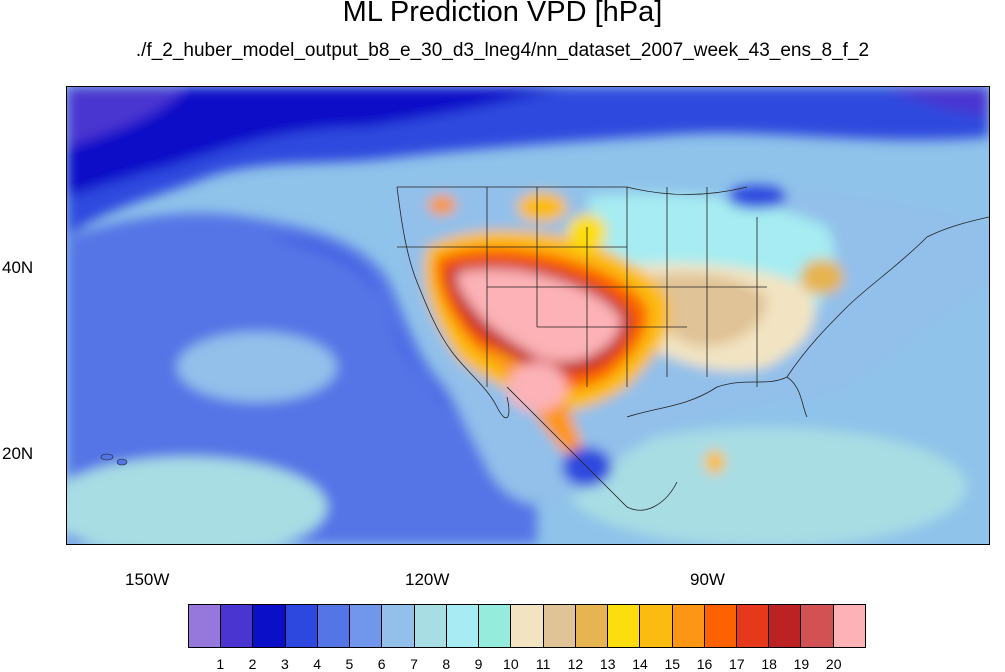  What do you see at coordinates (284, 664) in the screenshot?
I see `colorbar-tick-label: 3` at bounding box center [284, 664].